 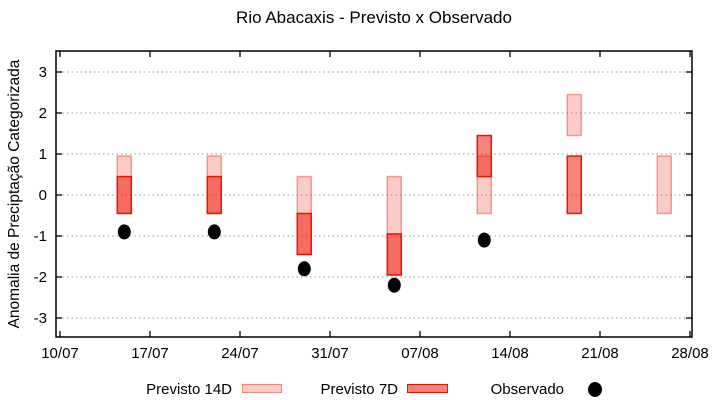 What do you see at coordinates (527, 389) in the screenshot?
I see `legend-label-observado: Observado` at bounding box center [527, 389].